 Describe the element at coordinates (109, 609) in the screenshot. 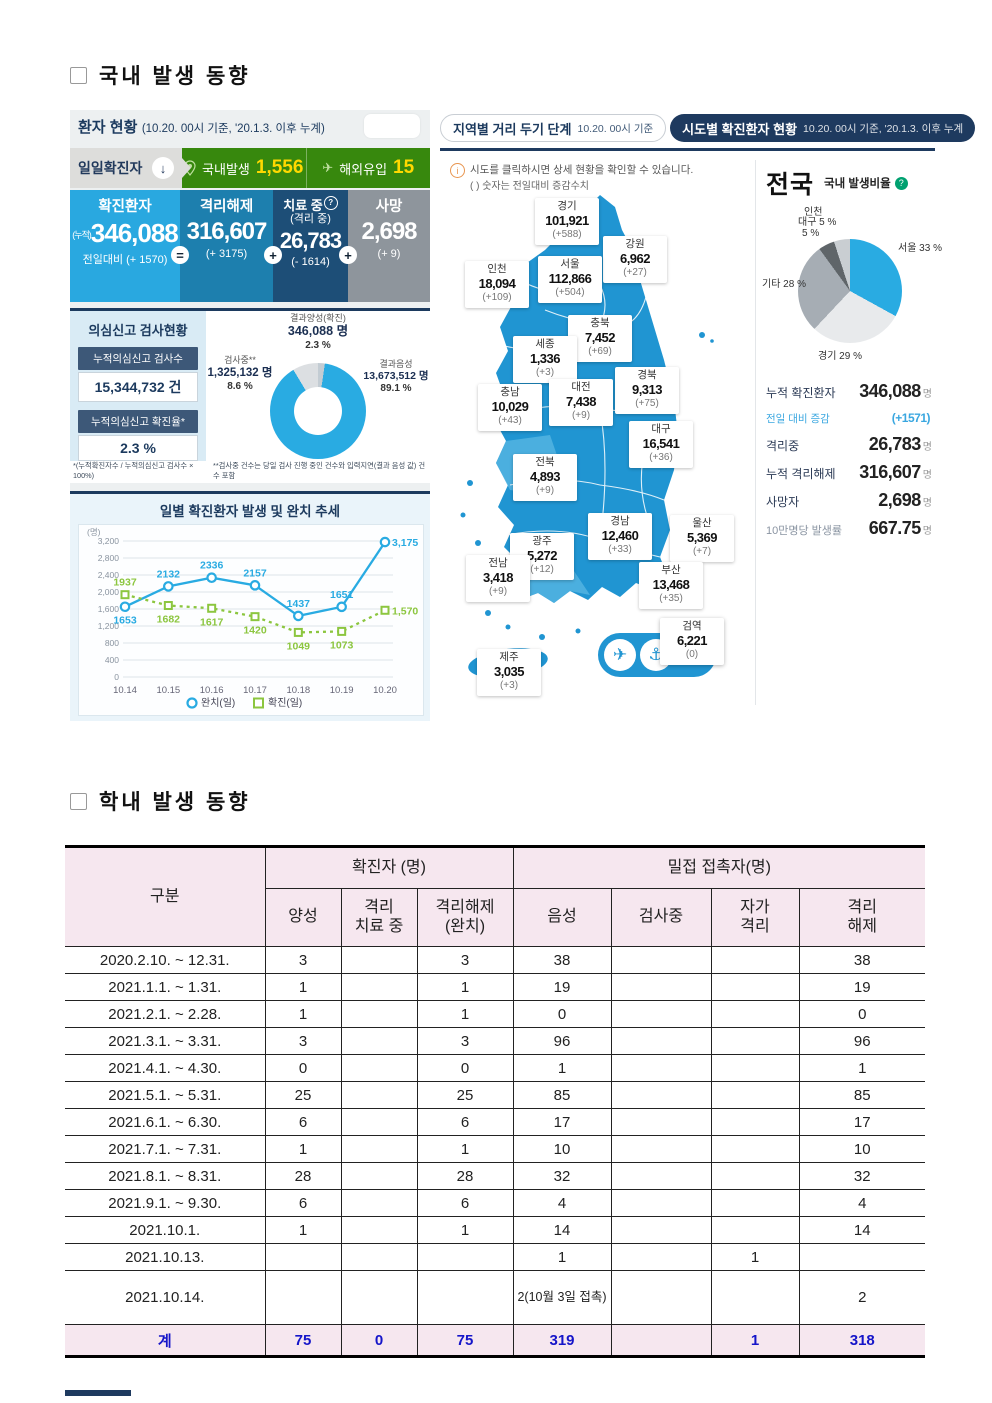

I see `svg-text: 1,600` at that location.